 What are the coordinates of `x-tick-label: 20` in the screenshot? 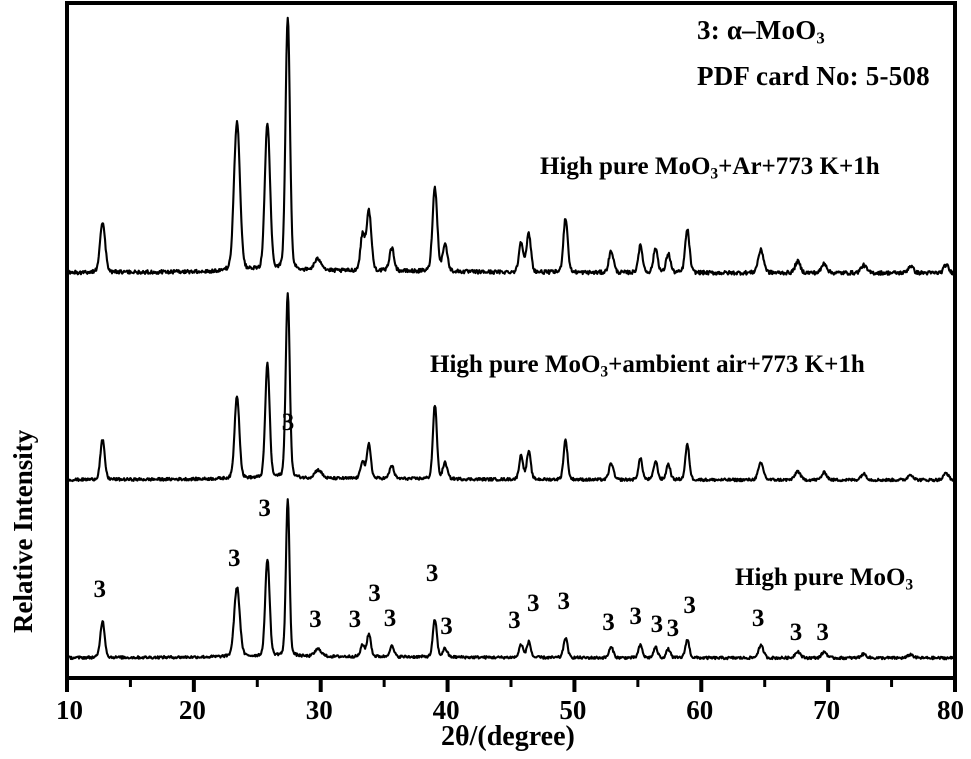 It's located at (192, 710).